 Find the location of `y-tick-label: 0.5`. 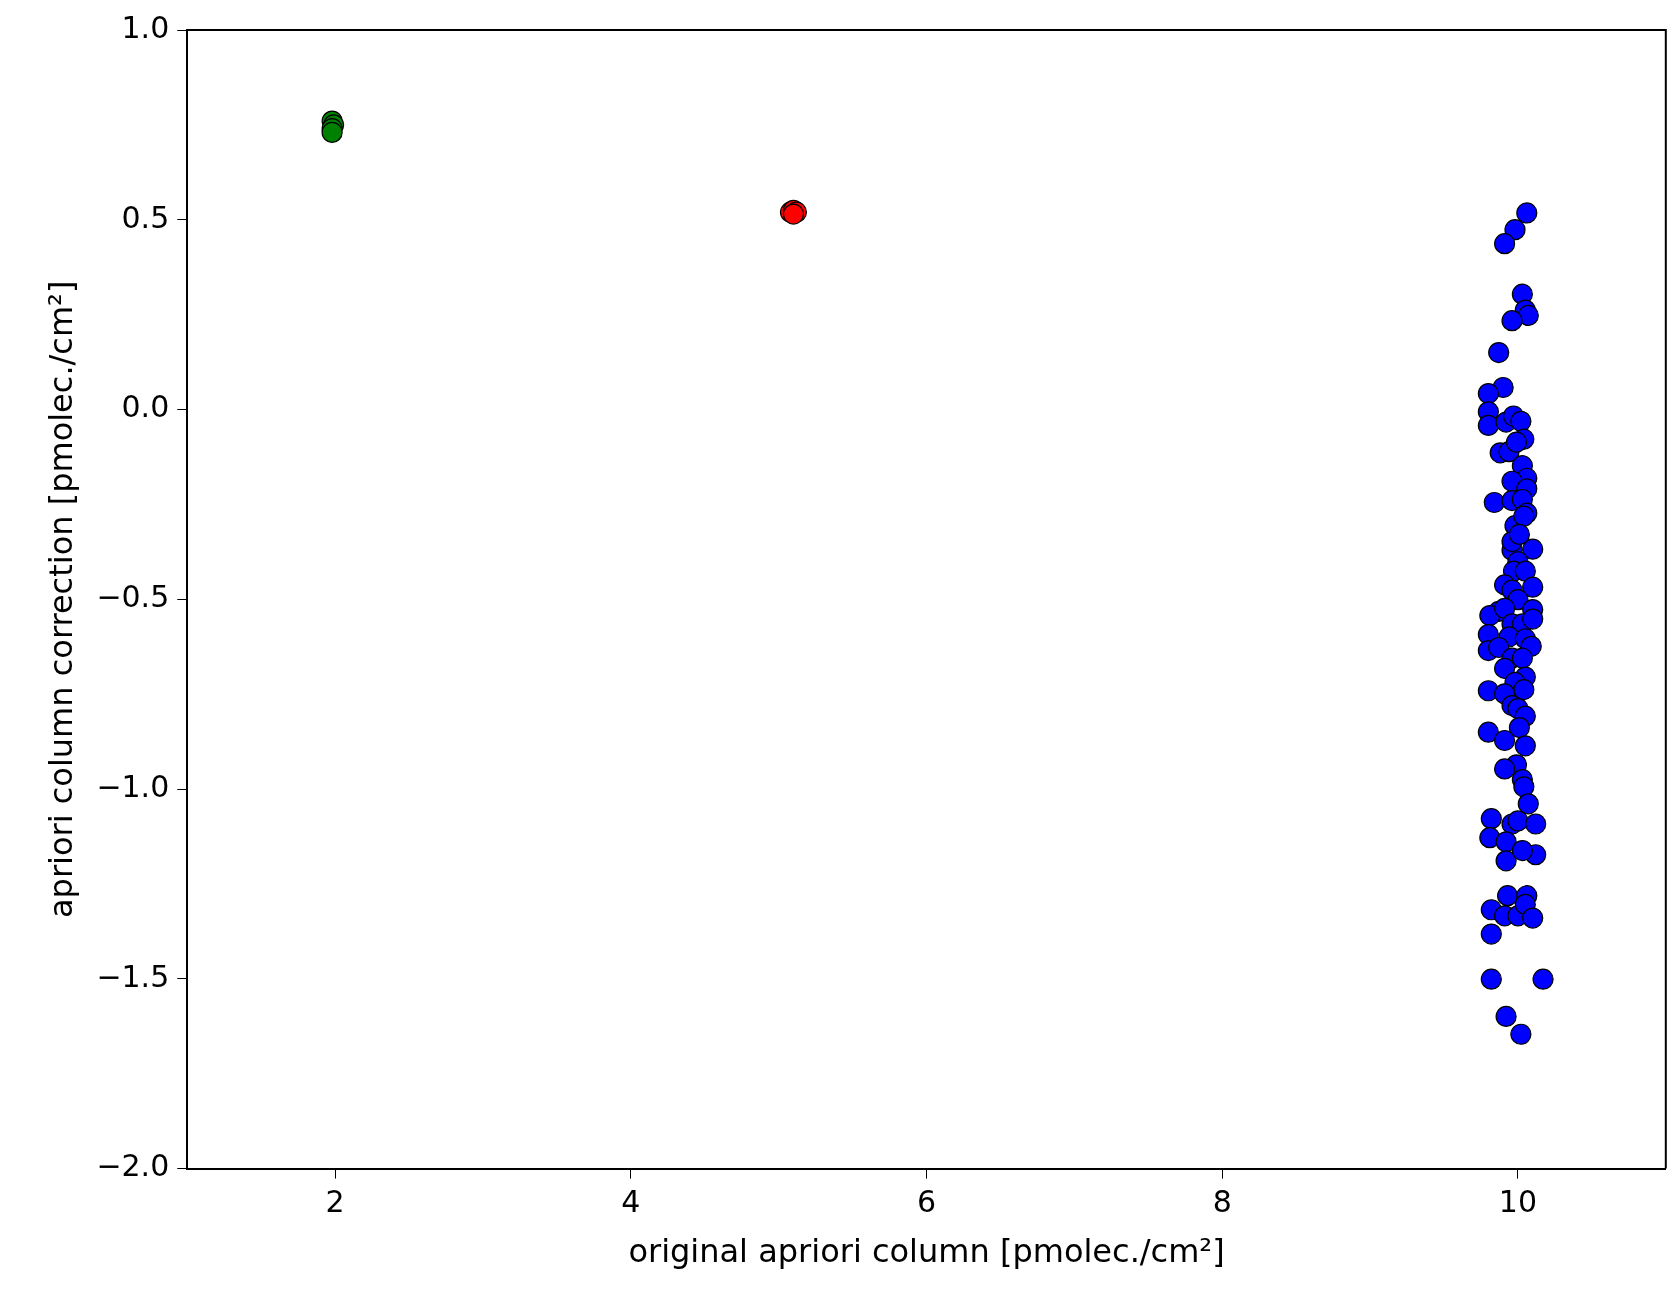

y-tick-label: 0.5 is located at coordinates (145, 217).